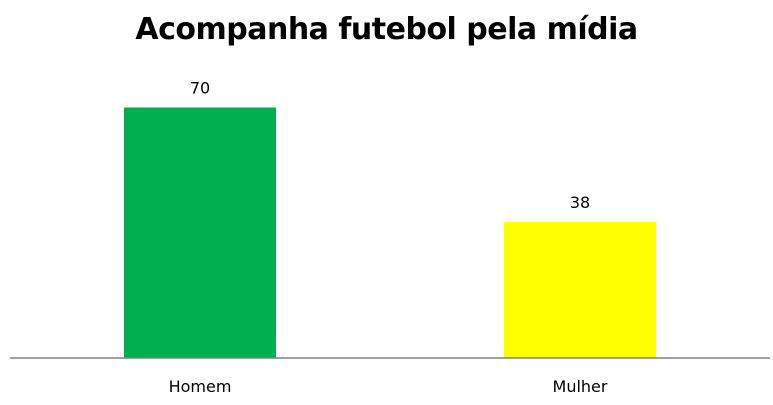  What do you see at coordinates (580, 202) in the screenshot?
I see `data-label-mulher: 38` at bounding box center [580, 202].